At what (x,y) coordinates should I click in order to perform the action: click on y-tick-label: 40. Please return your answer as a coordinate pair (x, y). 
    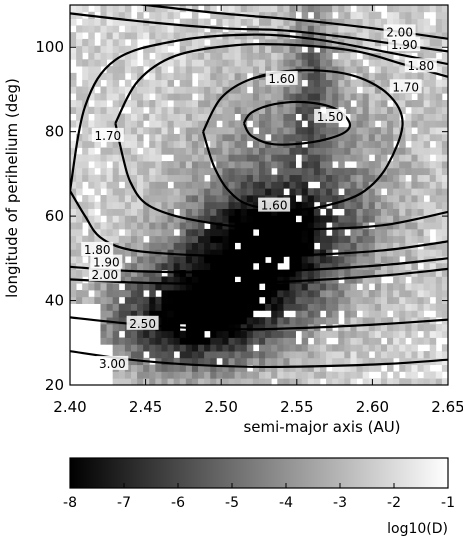
    Looking at the image, I should click on (54, 301).